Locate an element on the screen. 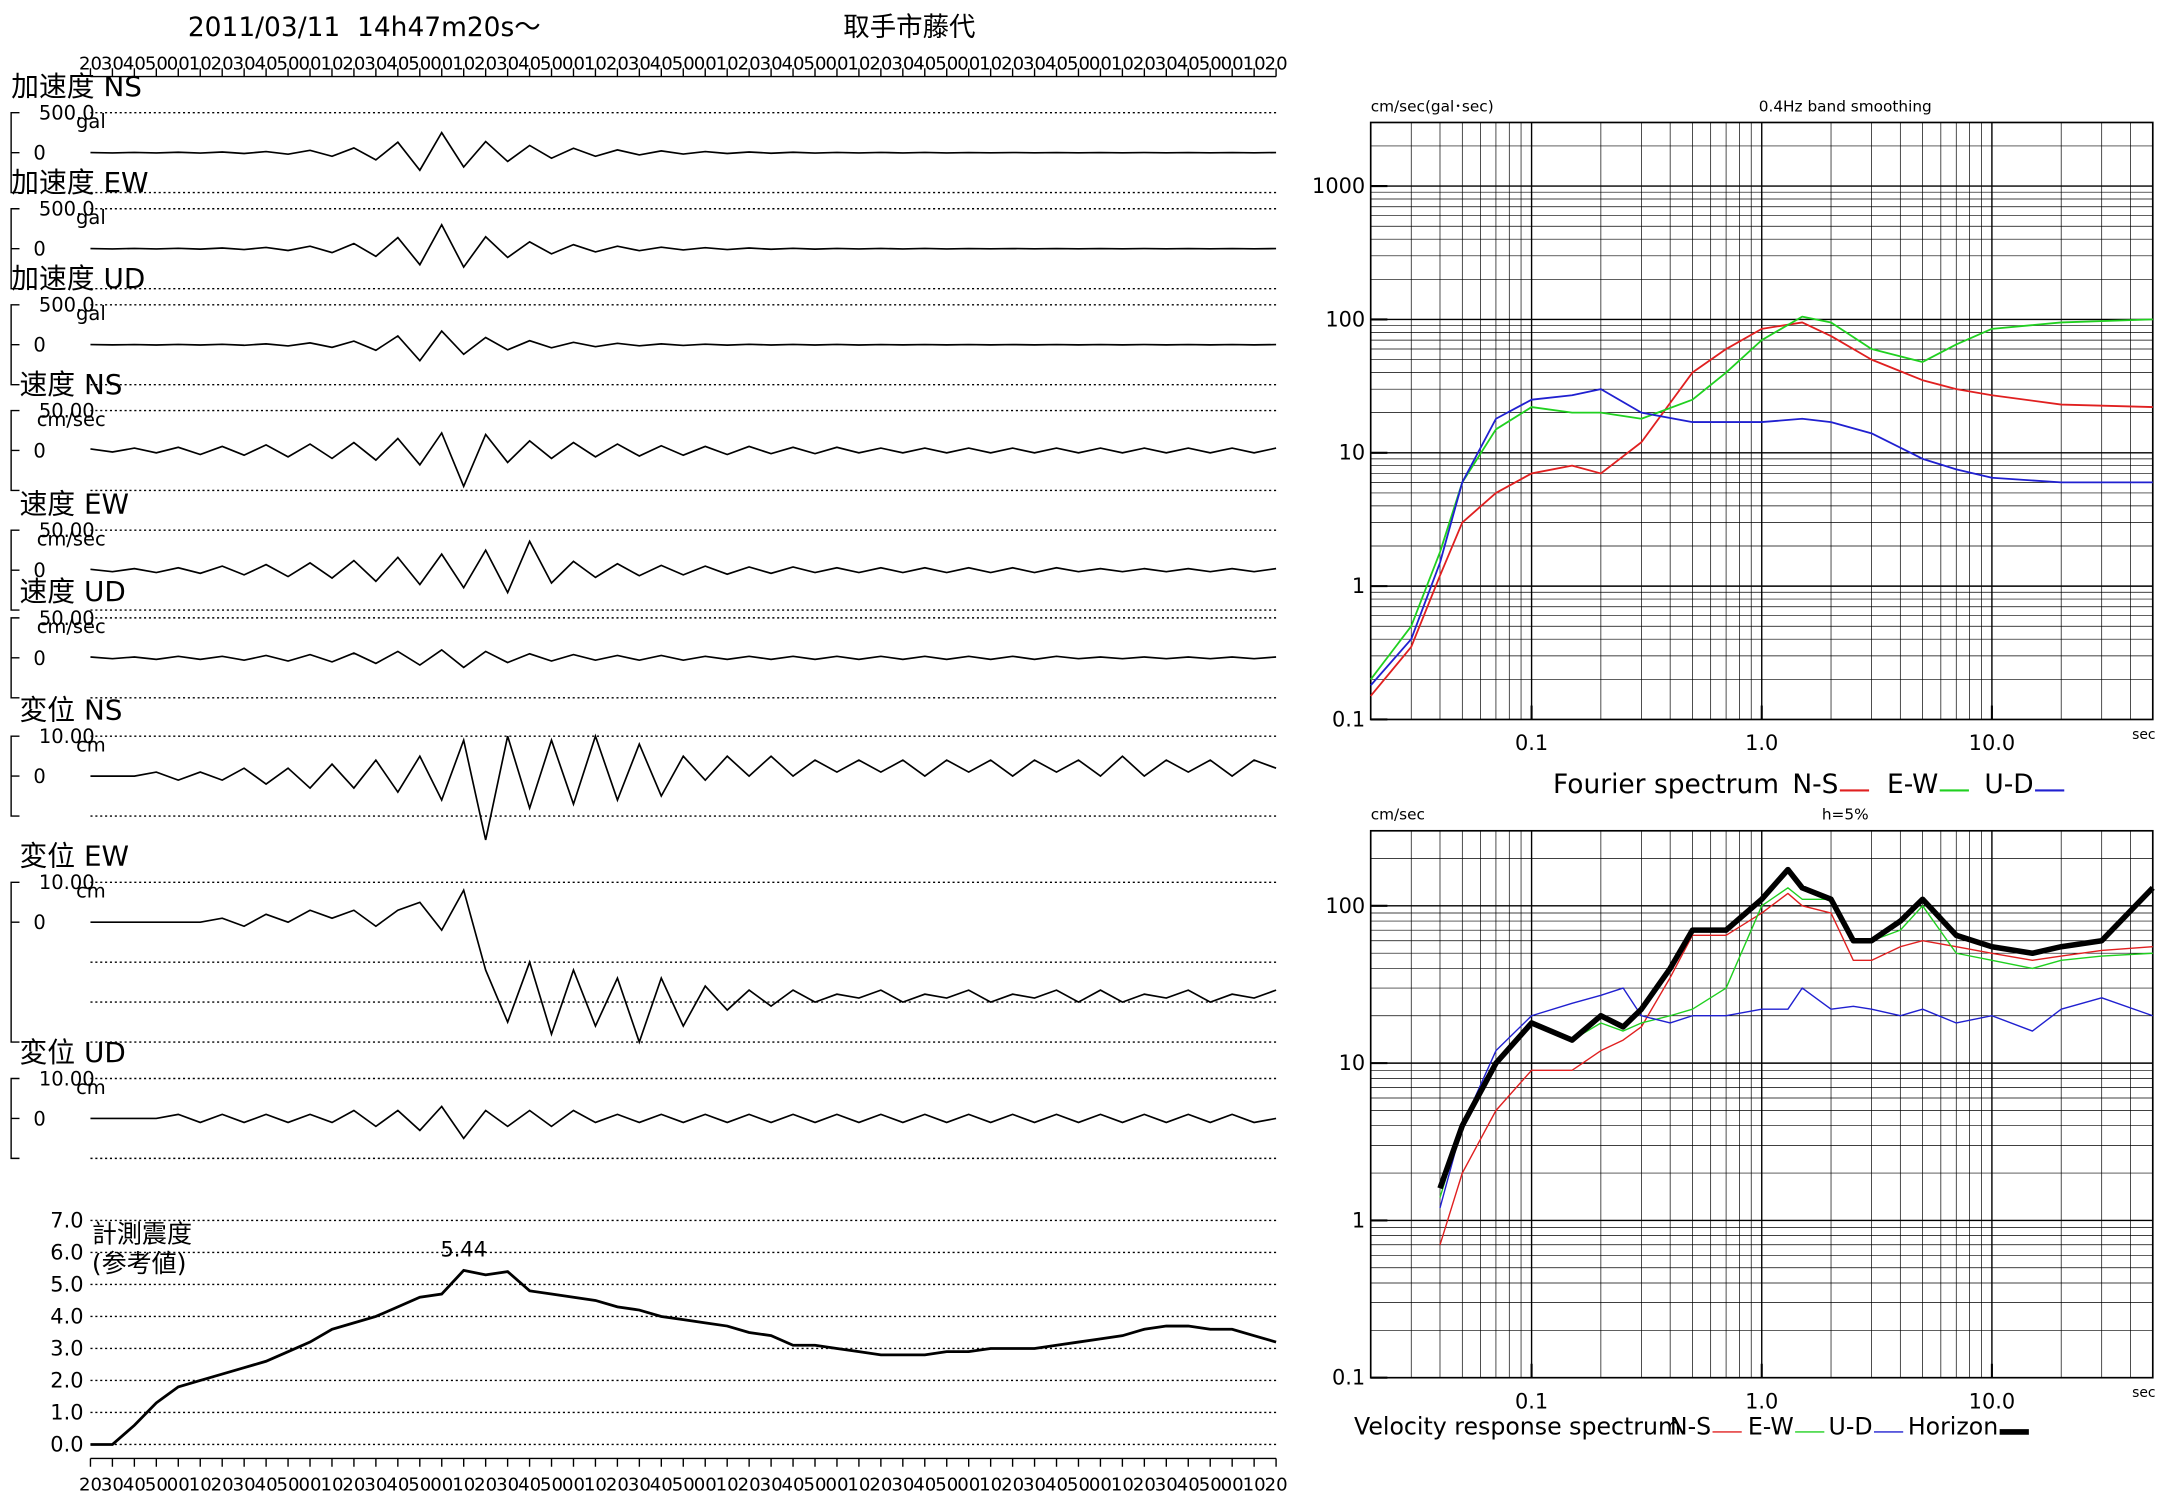 Image resolution: width=2182 pixels, height=1501 pixels. chart-title: h=5% is located at coordinates (1845, 815).